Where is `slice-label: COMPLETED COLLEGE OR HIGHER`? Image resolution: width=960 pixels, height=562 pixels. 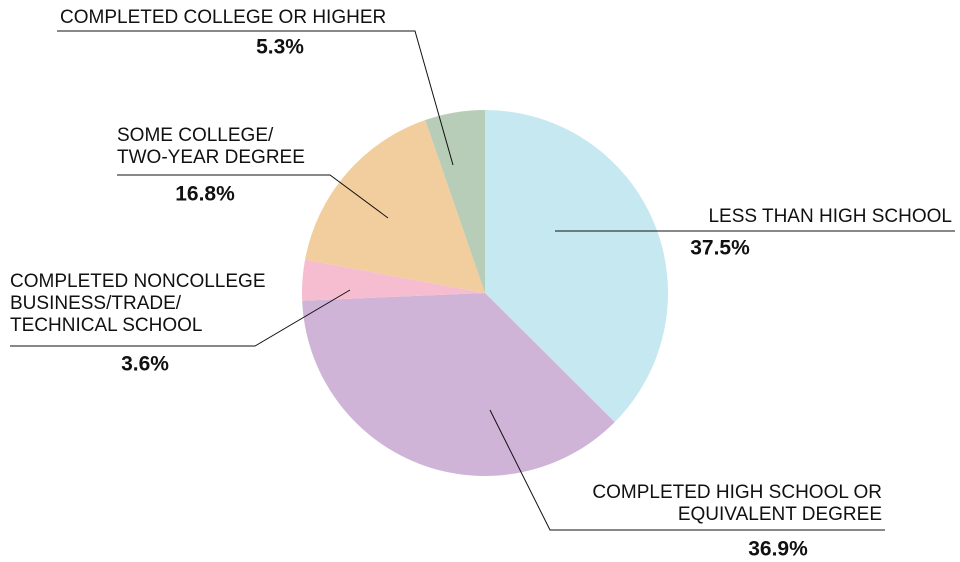
slice-label: COMPLETED COLLEGE OR HIGHER is located at coordinates (223, 17).